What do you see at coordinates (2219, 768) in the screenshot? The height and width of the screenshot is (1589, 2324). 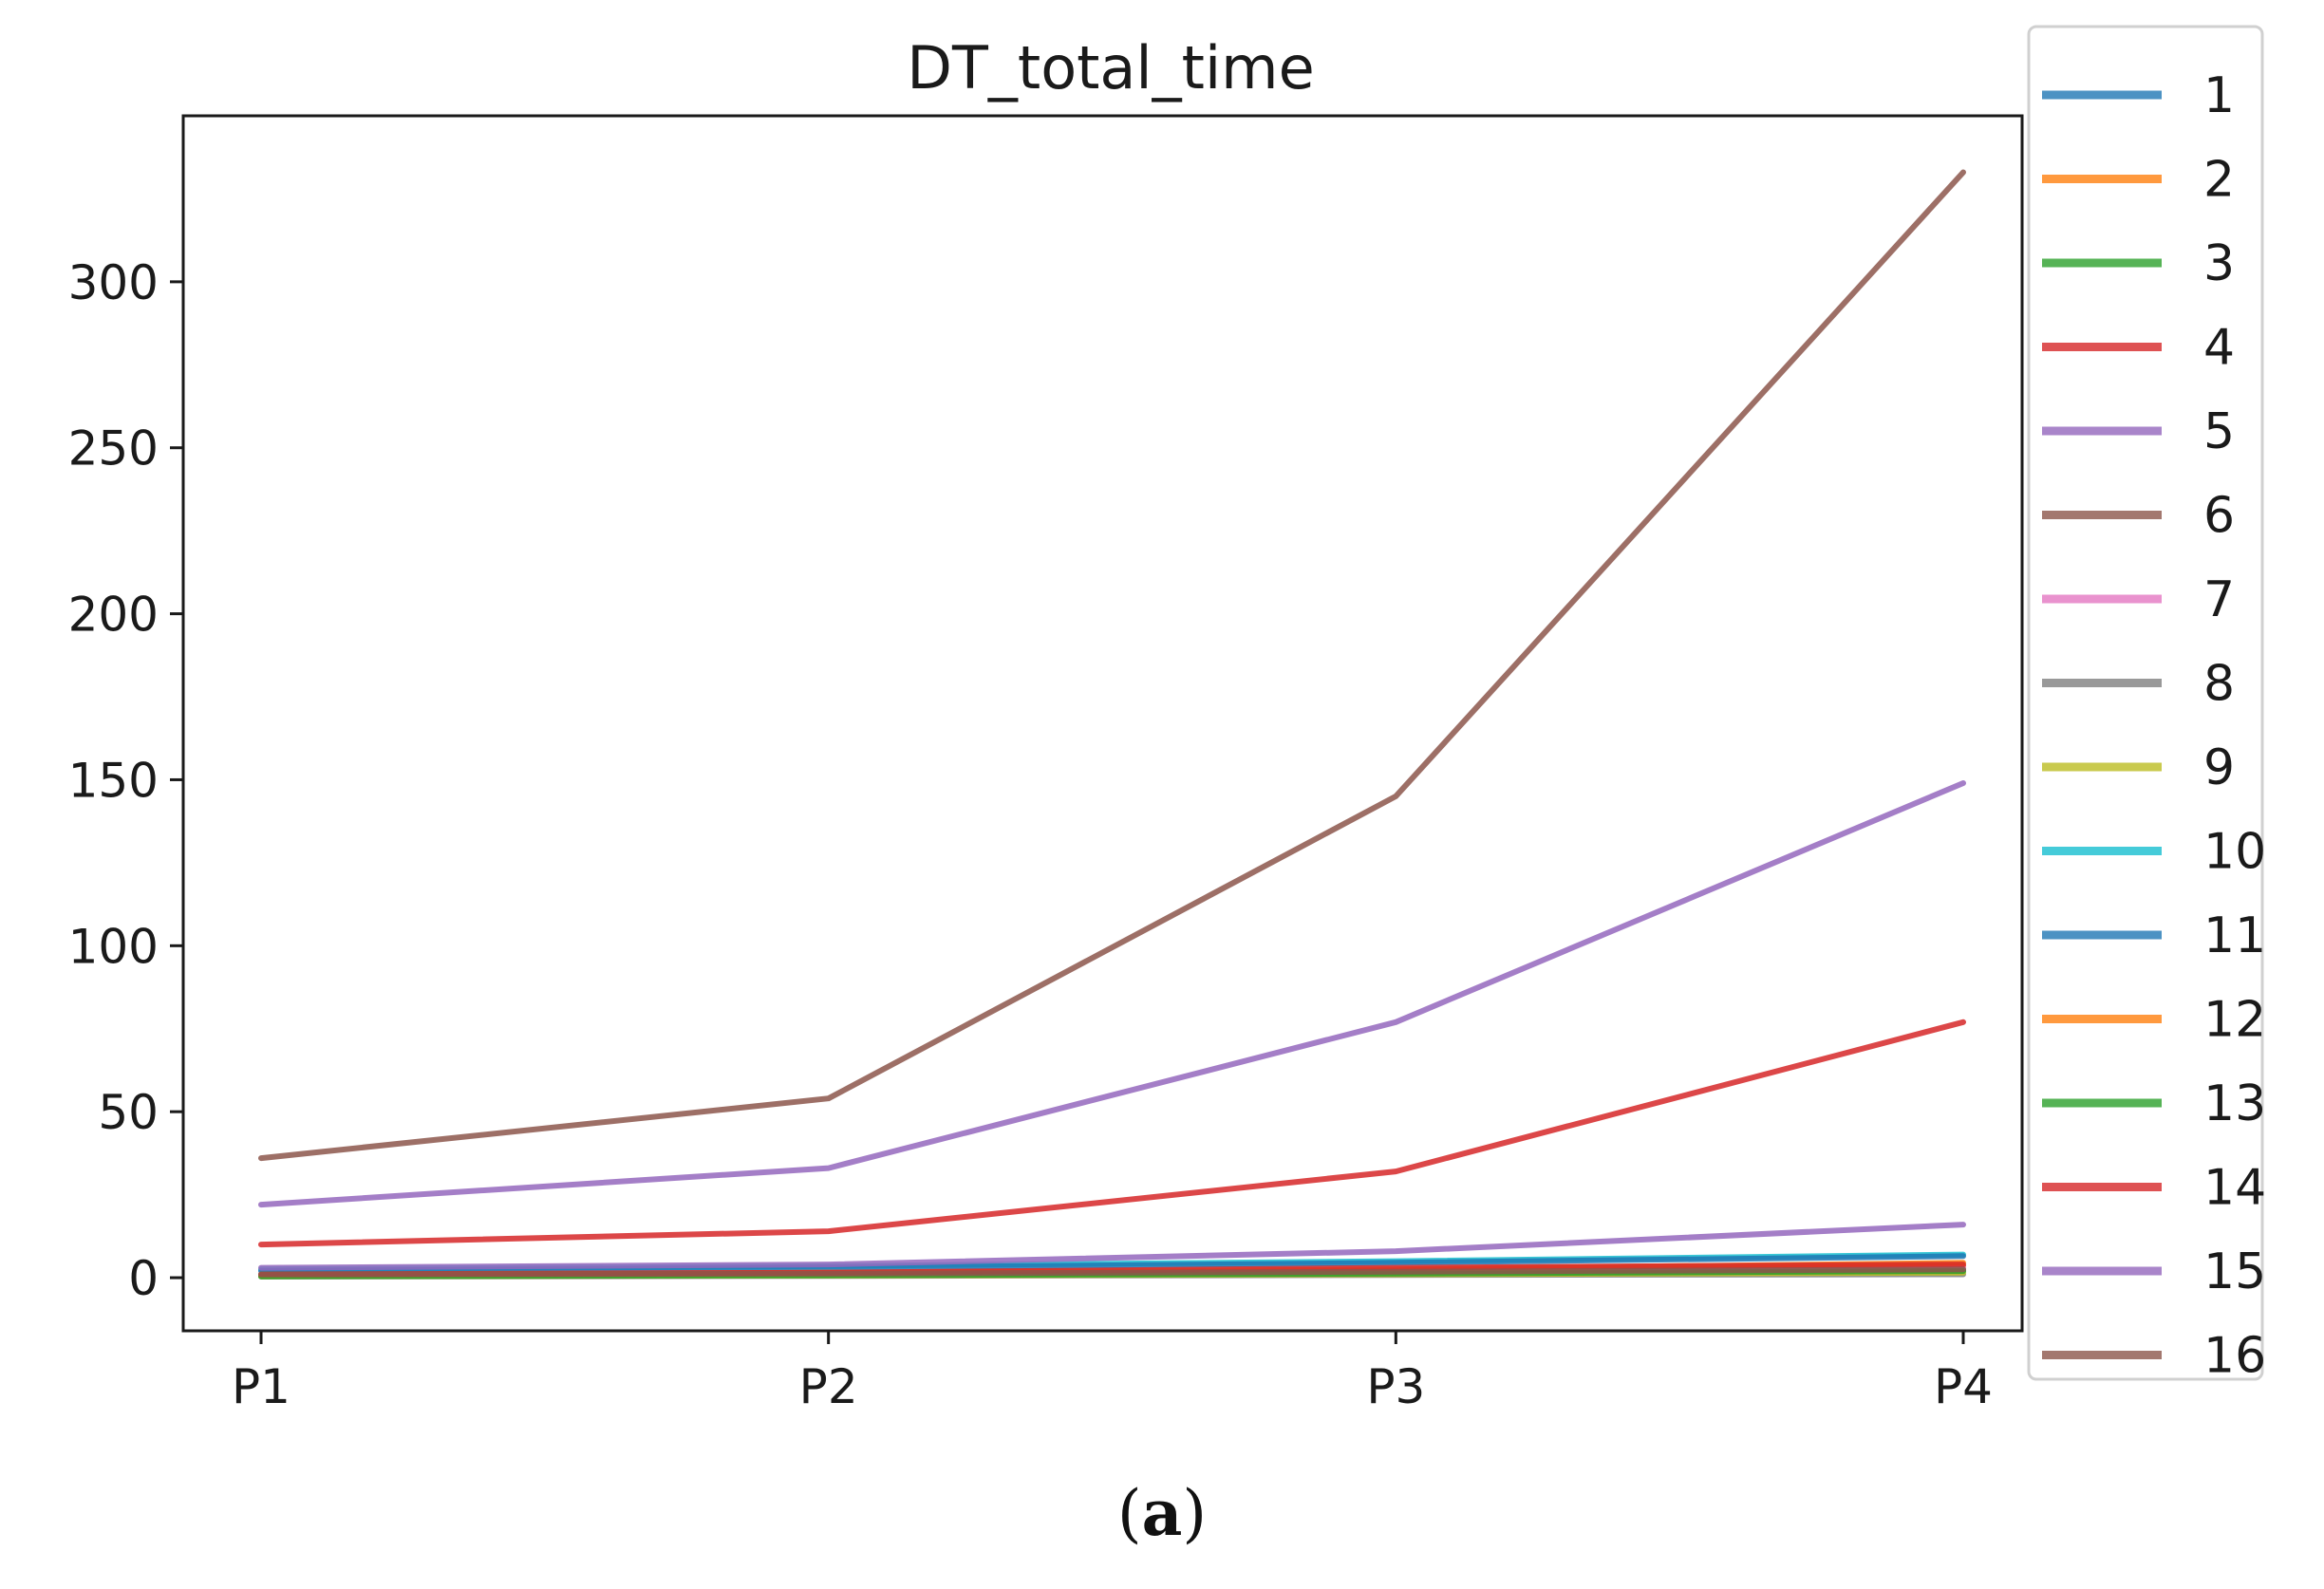 I see `legend-label-9: 9` at bounding box center [2219, 768].